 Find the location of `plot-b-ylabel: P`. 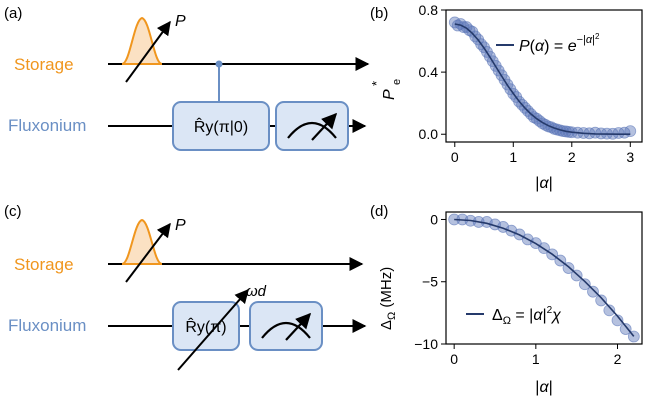

plot-b-ylabel: P is located at coordinates (389, 94).